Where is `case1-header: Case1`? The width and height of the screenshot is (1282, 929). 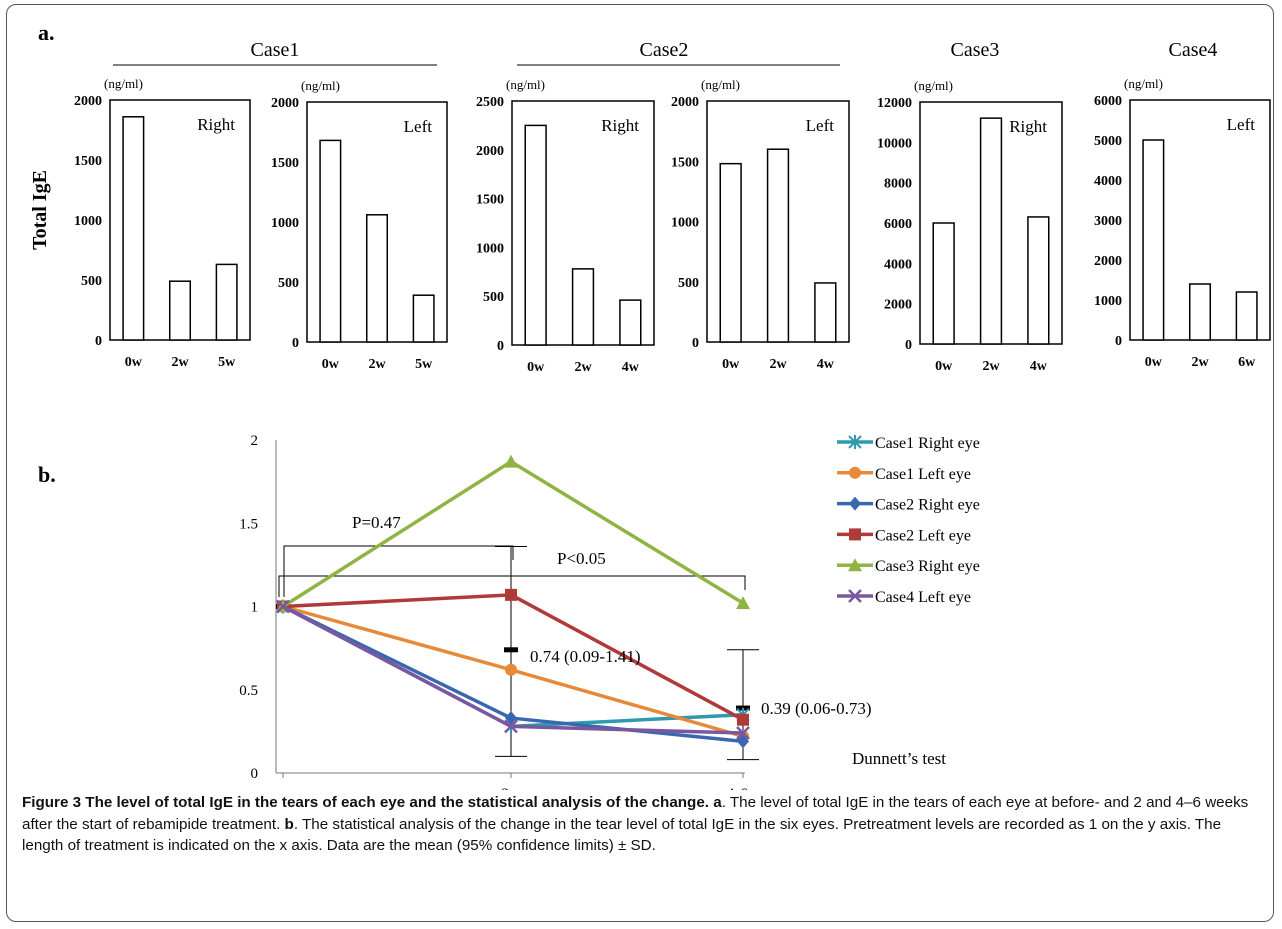
case1-header: Case1 is located at coordinates (275, 50).